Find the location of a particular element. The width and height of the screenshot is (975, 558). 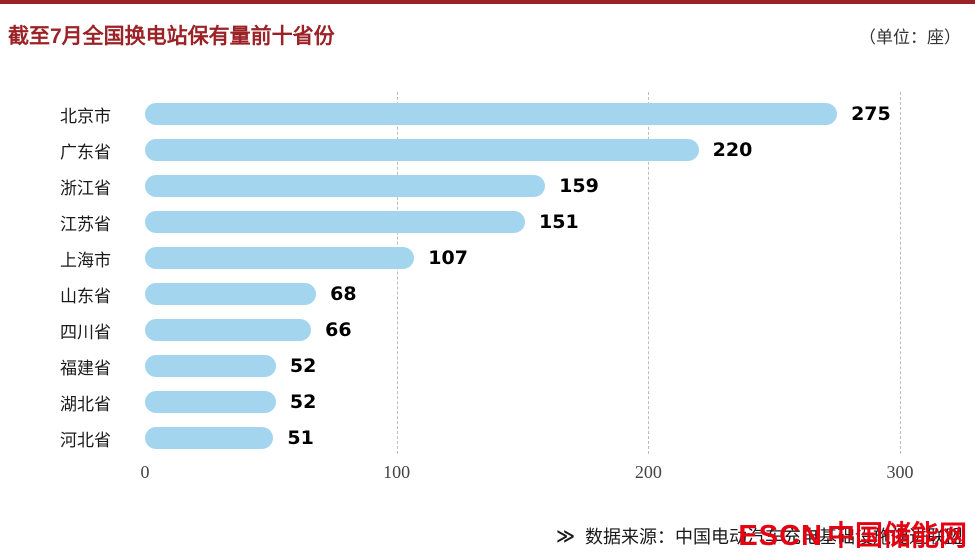

watermark-cn-text: 中国储能网 is located at coordinates (896, 535).